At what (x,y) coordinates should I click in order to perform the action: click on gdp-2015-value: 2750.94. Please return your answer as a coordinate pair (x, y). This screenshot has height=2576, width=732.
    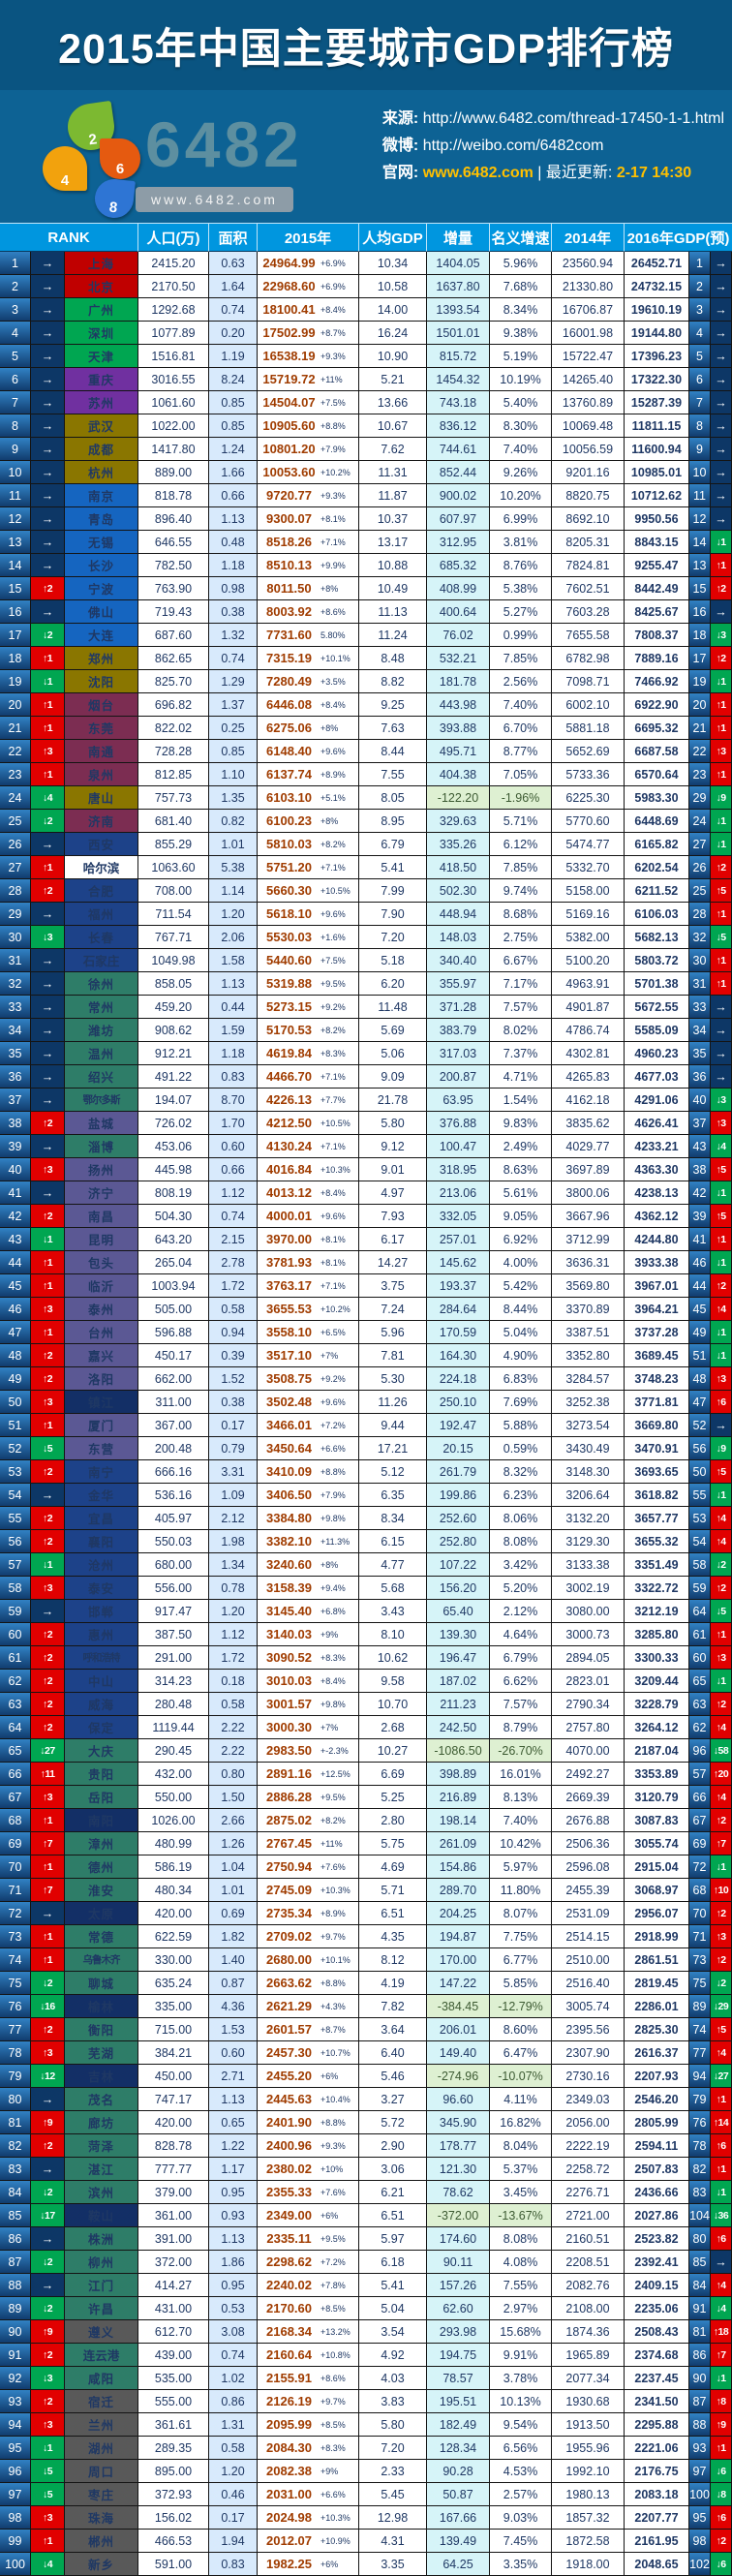
    Looking at the image, I should click on (289, 1866).